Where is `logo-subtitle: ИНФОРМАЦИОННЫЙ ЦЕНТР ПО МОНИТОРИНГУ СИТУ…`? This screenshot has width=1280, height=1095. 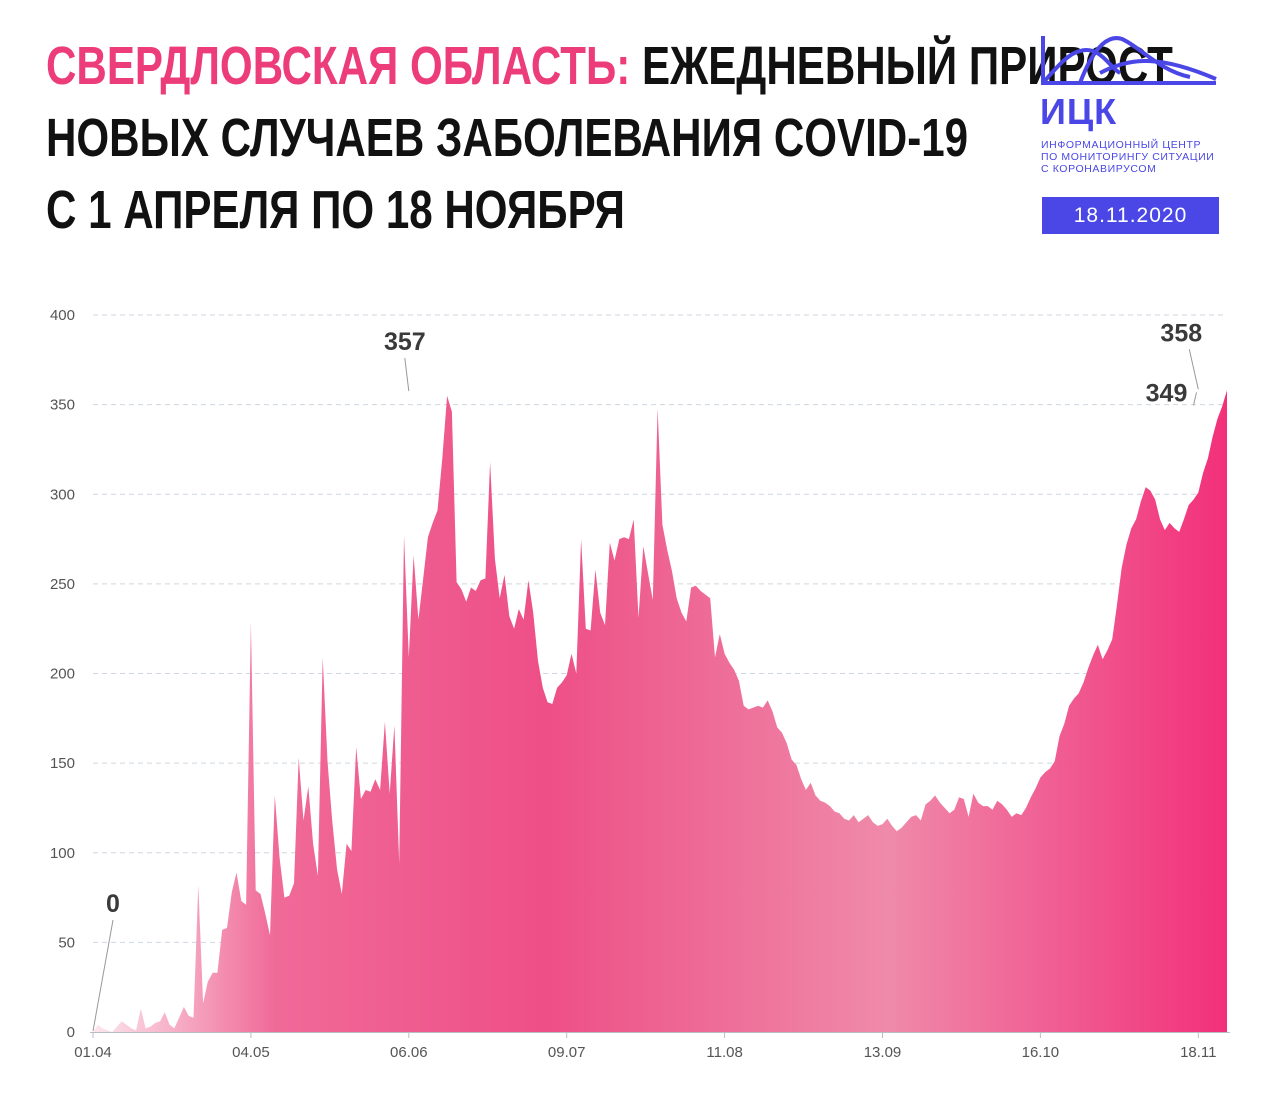 logo-subtitle: ИНФОРМАЦИОННЫЙ ЦЕНТР ПО МОНИТОРИНГУ СИТУ… is located at coordinates (1141, 157).